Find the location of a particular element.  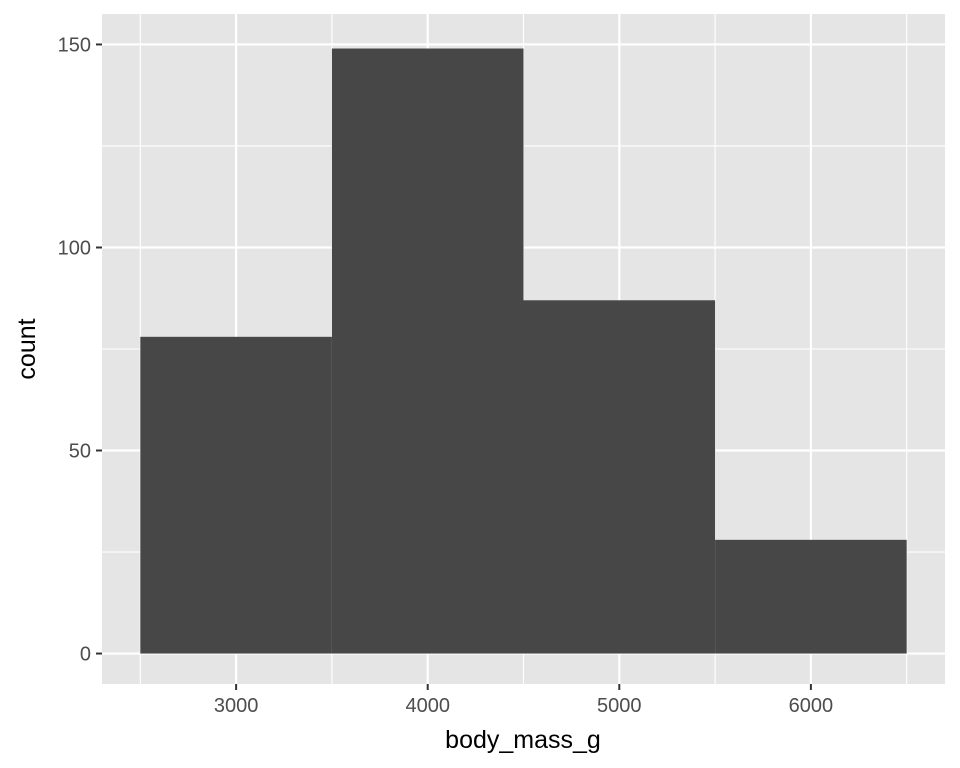

y-tick-label: 0 is located at coordinates (85, 655).